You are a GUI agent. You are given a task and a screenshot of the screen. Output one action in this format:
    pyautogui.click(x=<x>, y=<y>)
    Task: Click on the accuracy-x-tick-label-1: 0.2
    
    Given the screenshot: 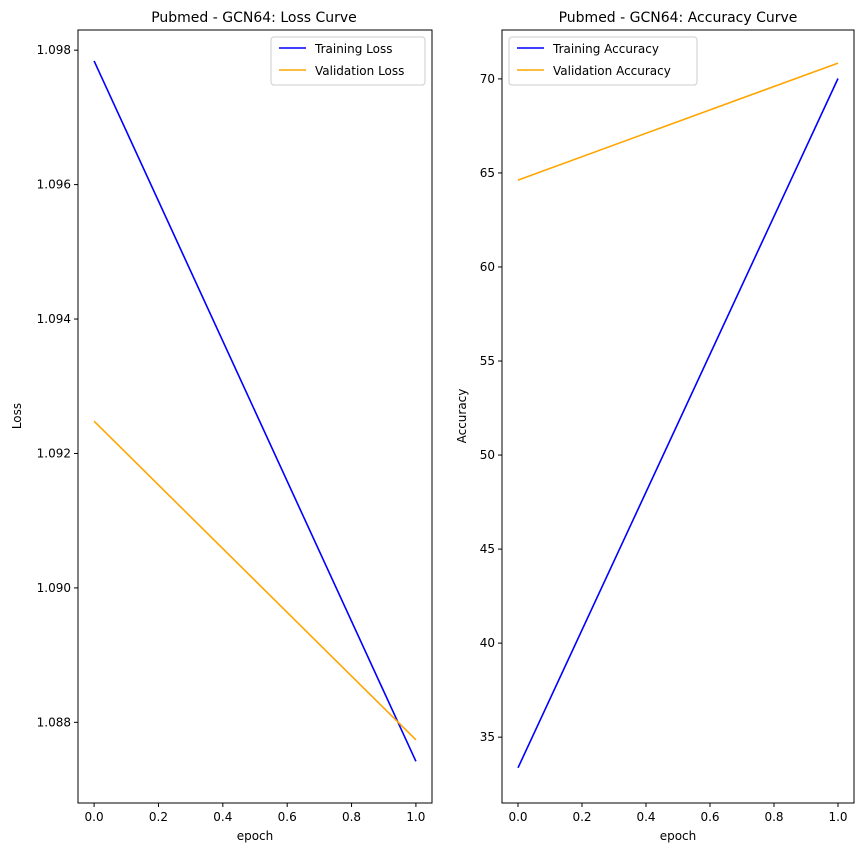 What is the action you would take?
    pyautogui.click(x=581, y=817)
    